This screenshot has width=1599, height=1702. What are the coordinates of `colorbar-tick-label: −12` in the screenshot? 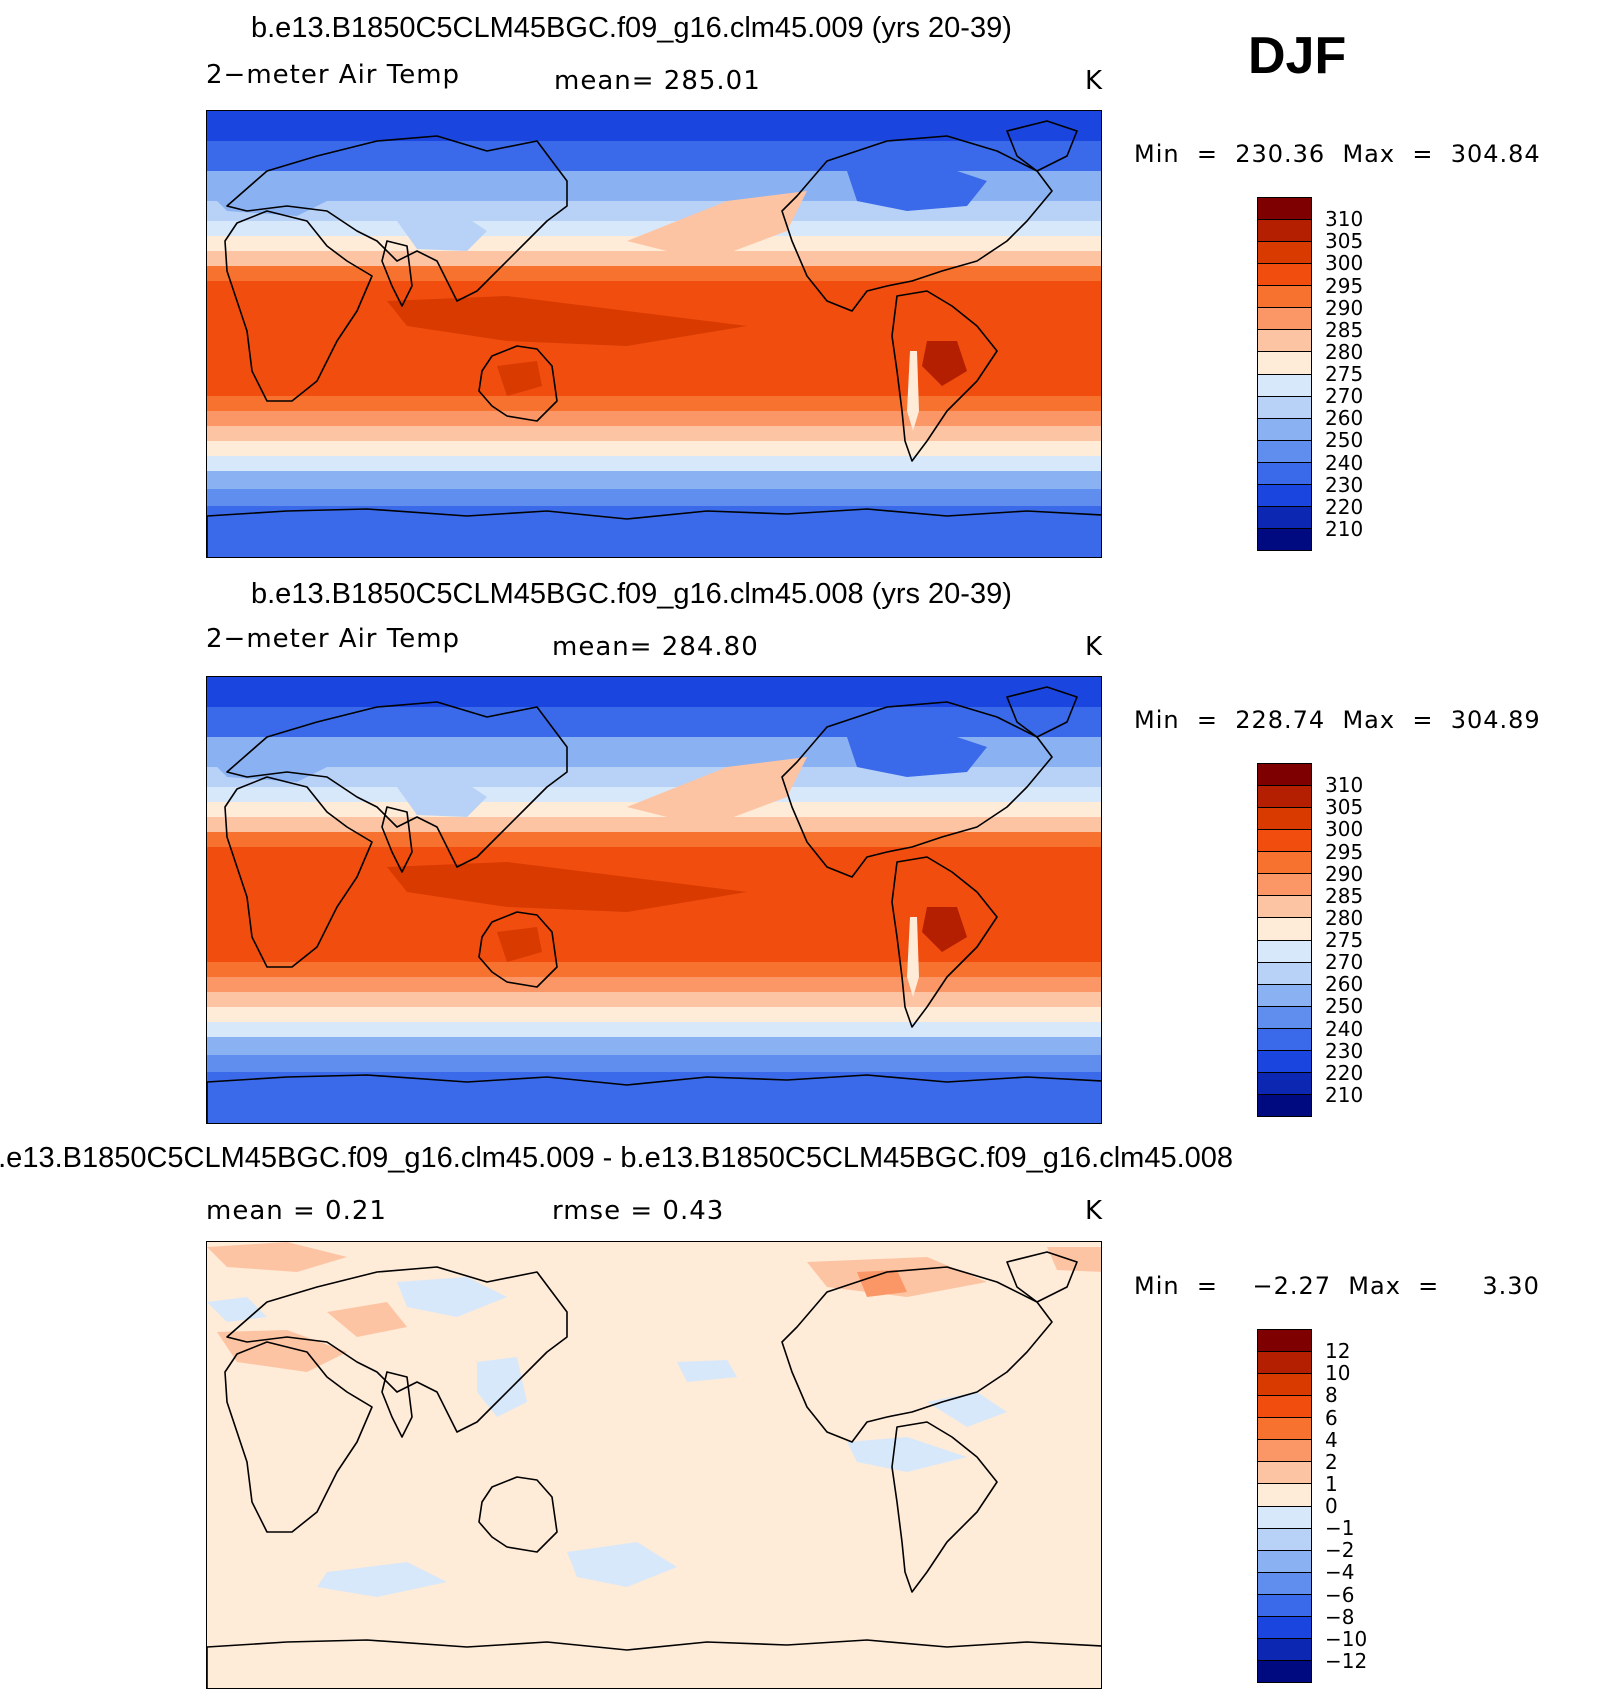 It's located at (1346, 1660).